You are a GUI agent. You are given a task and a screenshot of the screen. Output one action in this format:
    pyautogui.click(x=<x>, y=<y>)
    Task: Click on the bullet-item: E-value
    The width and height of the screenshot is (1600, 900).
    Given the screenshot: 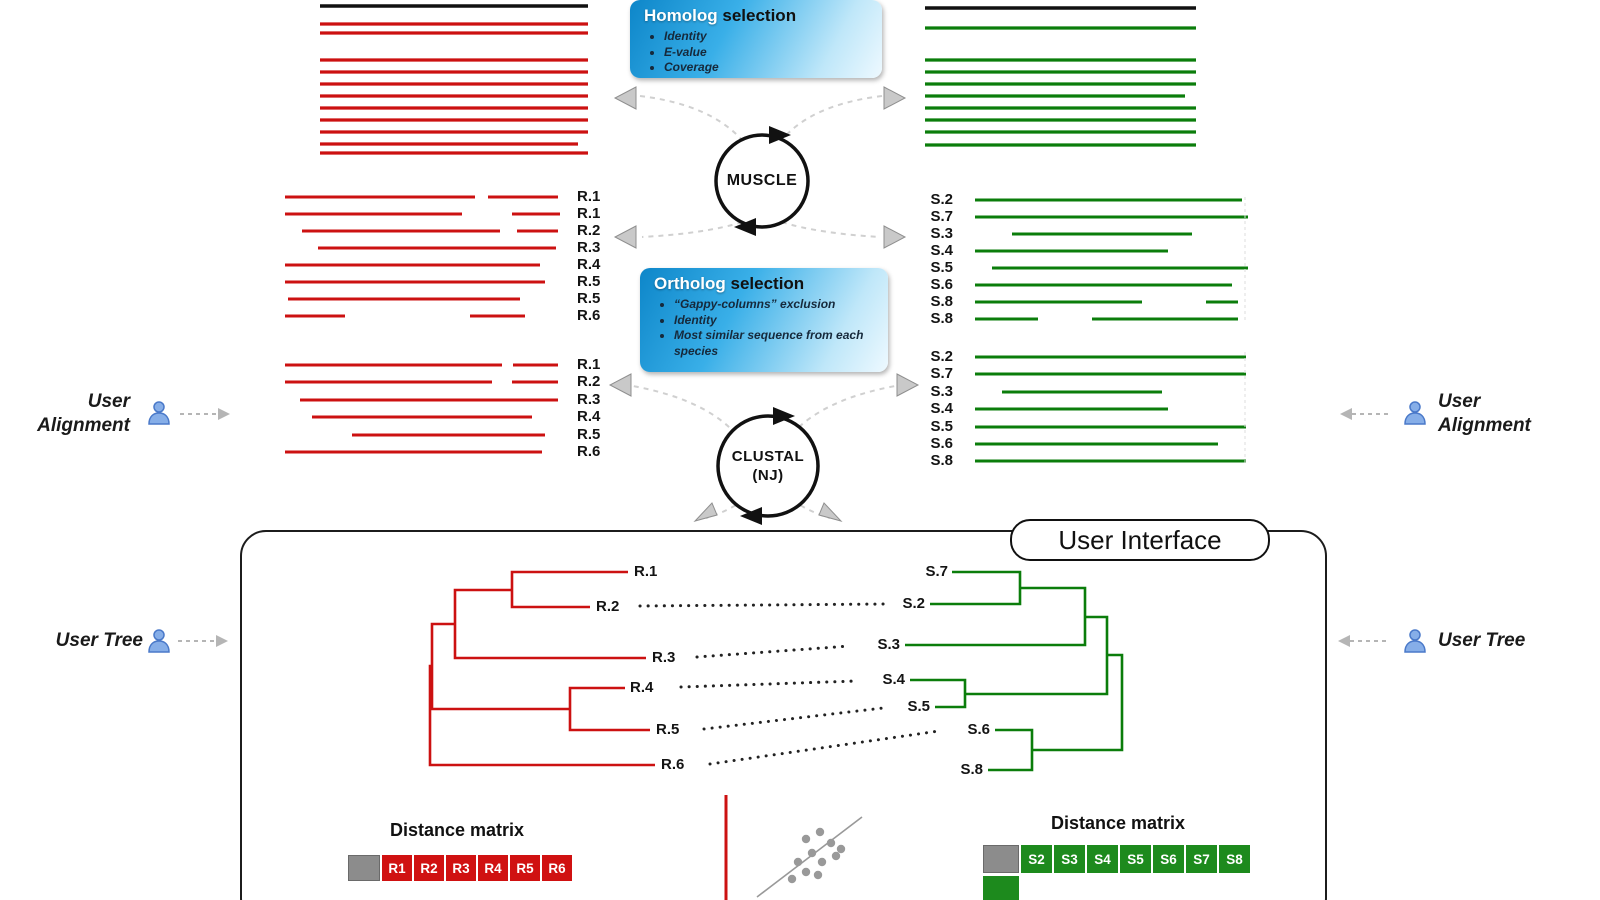 What is the action you would take?
    pyautogui.click(x=768, y=53)
    